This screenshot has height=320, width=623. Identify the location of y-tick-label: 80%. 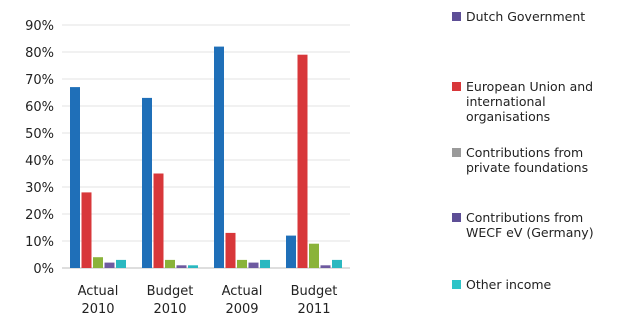
(39, 53).